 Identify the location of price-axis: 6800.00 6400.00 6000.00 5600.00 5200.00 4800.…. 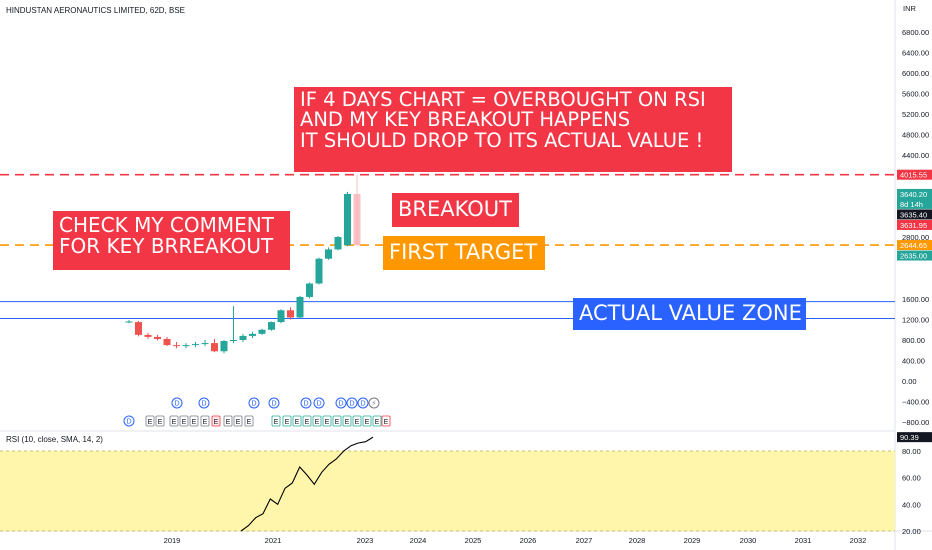
(915, 227).